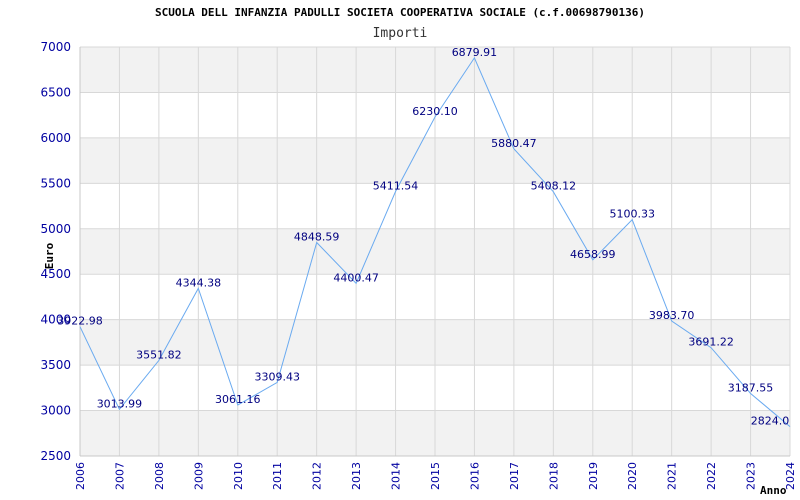  What do you see at coordinates (277, 476) in the screenshot?
I see `x-tick-label: 2011` at bounding box center [277, 476].